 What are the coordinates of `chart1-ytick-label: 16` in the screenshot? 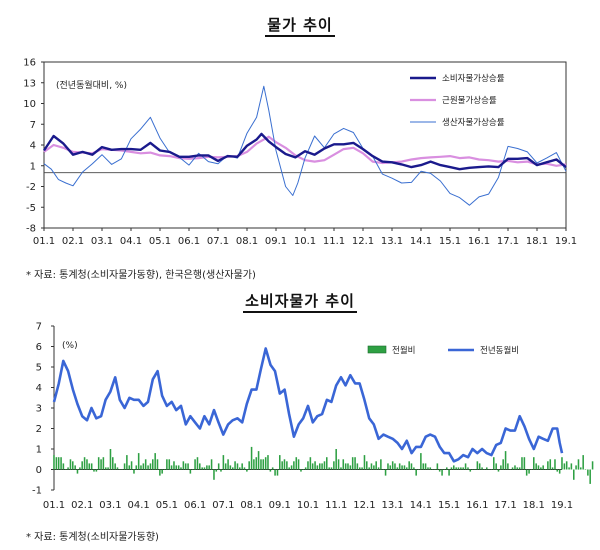 It's located at (29, 63).